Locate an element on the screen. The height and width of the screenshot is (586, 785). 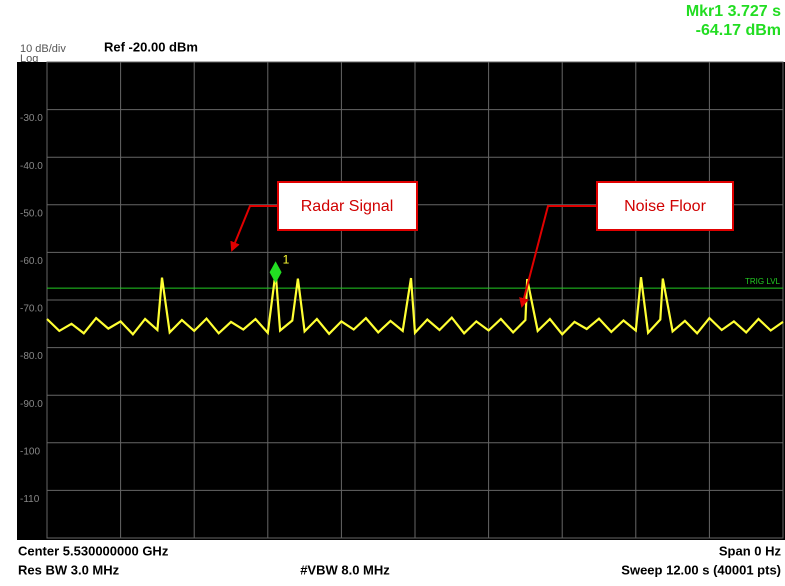
trace is located at coordinates (415, 304).